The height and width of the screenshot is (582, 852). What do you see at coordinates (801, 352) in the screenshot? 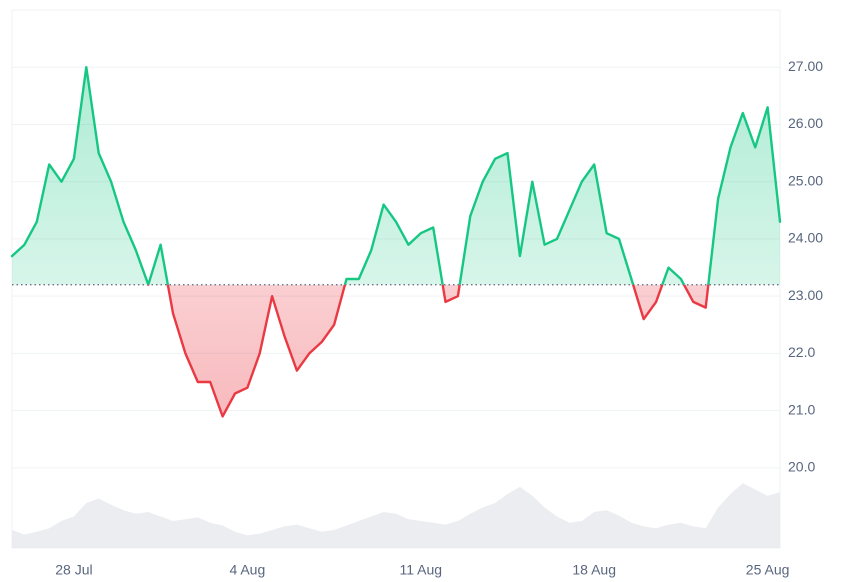
I see `y-tick-label: 22.0` at bounding box center [801, 352].